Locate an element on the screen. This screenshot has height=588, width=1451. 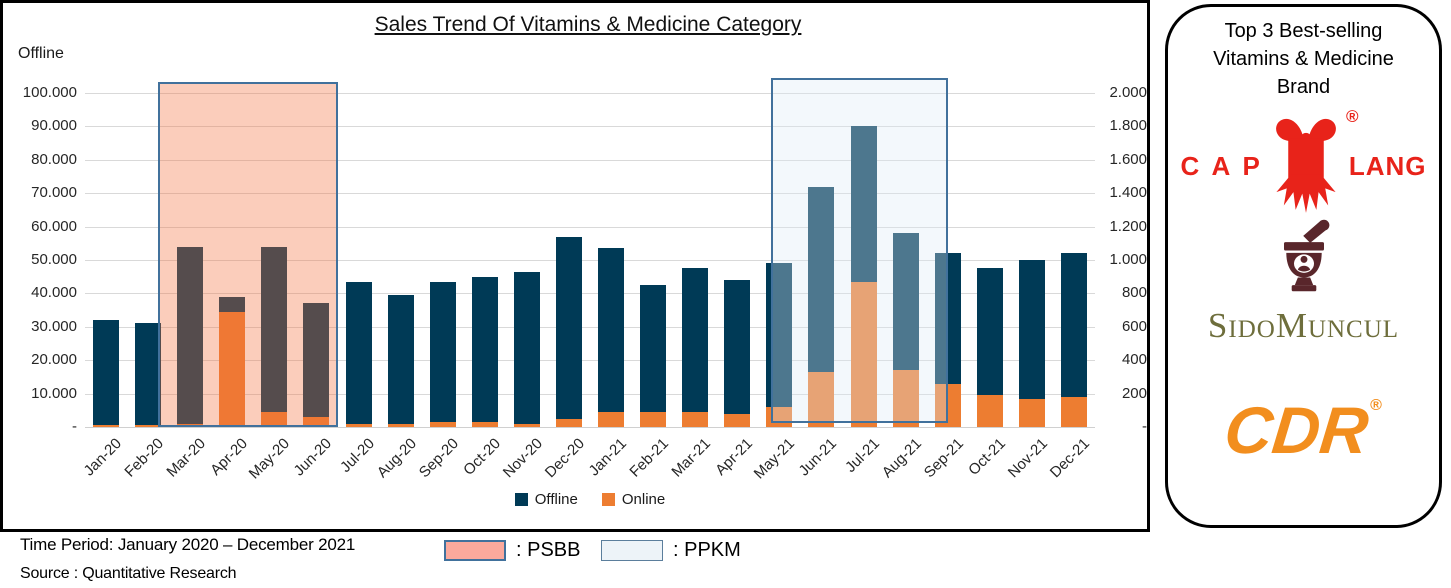
psbb-legend-label: : PSBB is located at coordinates (548, 550).